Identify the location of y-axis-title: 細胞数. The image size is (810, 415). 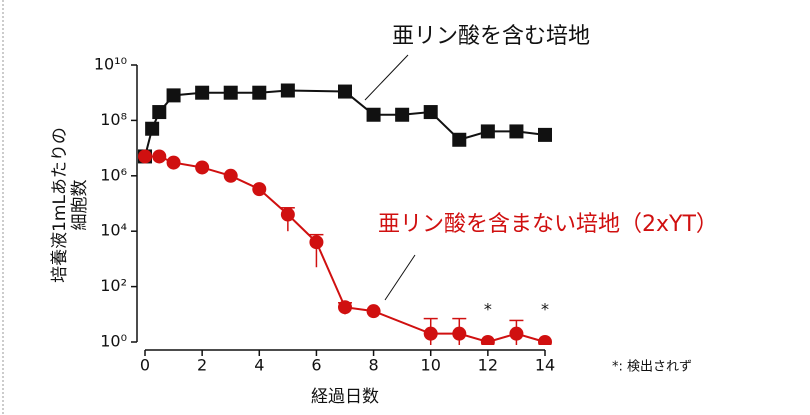
(80, 205).